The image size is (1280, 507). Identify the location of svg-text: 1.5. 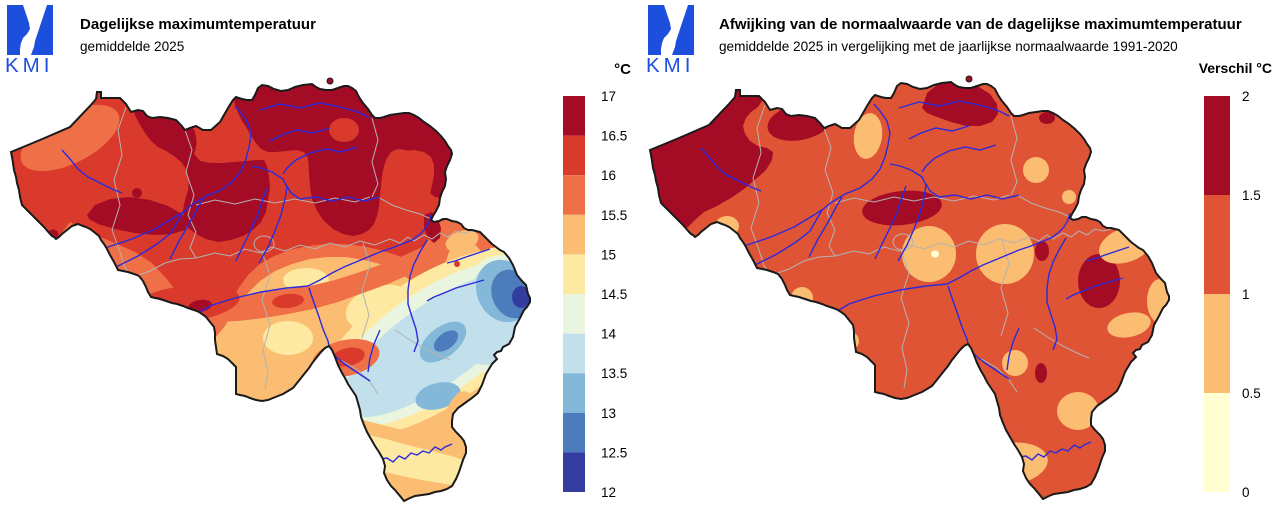
(1251, 195).